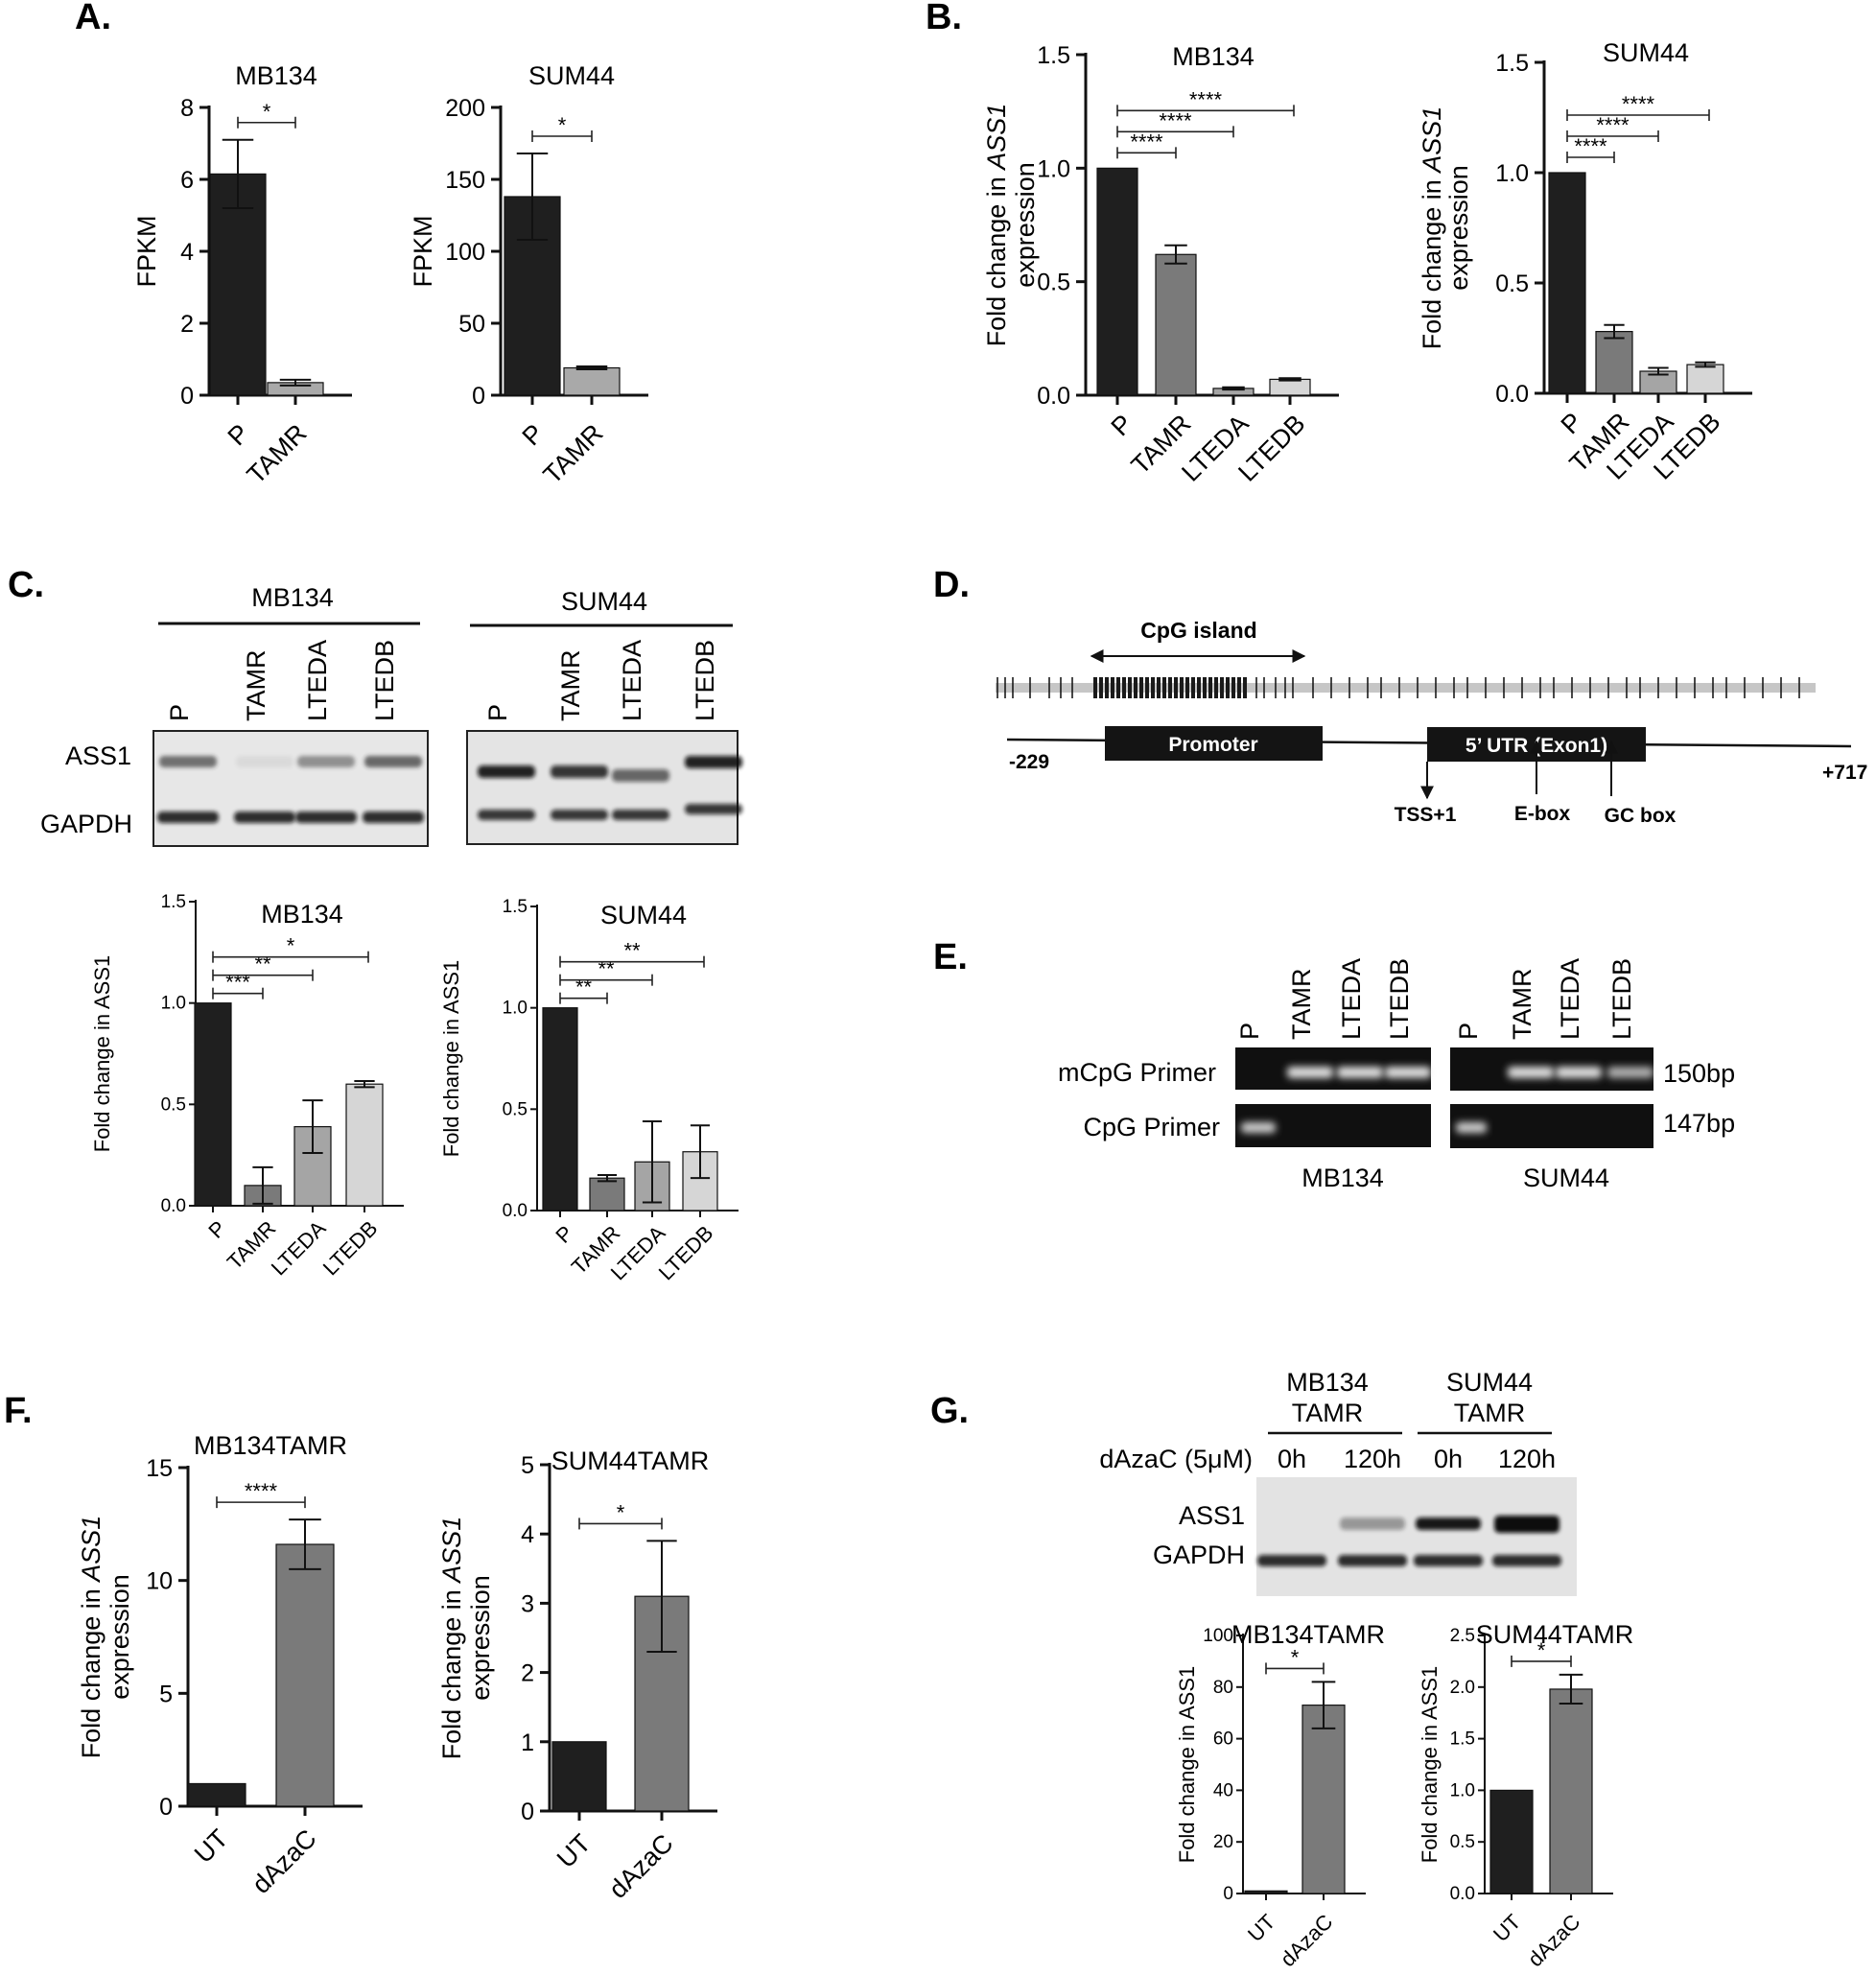 This screenshot has width=1876, height=1976. What do you see at coordinates (299, 1248) in the screenshot?
I see `category-label: LTEDA` at bounding box center [299, 1248].